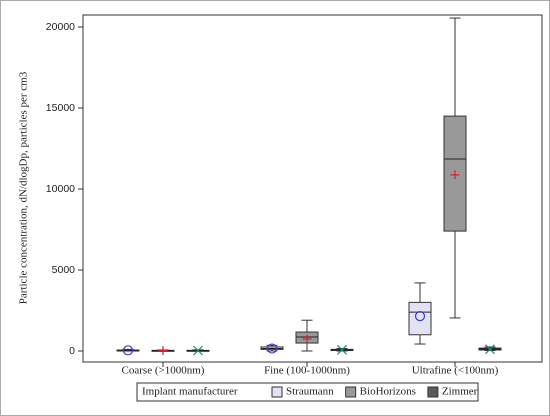 Image resolution: width=550 pixels, height=416 pixels. What do you see at coordinates (72, 351) in the screenshot?
I see `y-tick-label: 0` at bounding box center [72, 351].